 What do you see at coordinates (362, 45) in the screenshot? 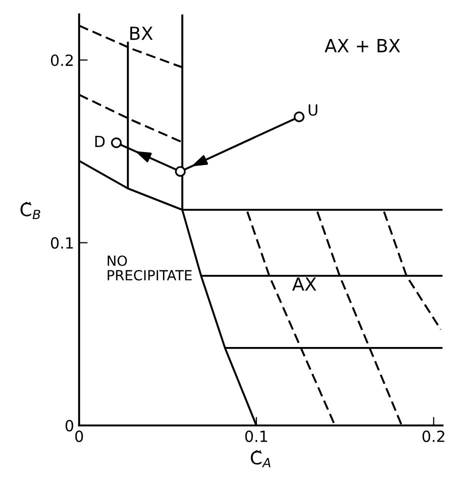
I see `annotation: AX + BX` at bounding box center [362, 45].